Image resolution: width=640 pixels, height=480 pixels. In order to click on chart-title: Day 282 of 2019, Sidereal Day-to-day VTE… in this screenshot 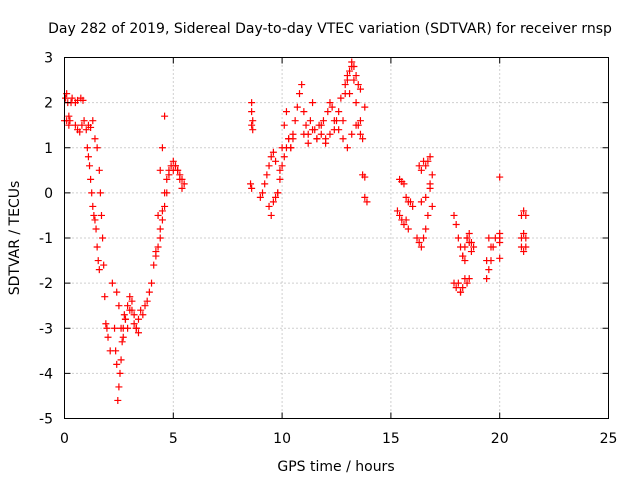, I will do `click(330, 29)`.